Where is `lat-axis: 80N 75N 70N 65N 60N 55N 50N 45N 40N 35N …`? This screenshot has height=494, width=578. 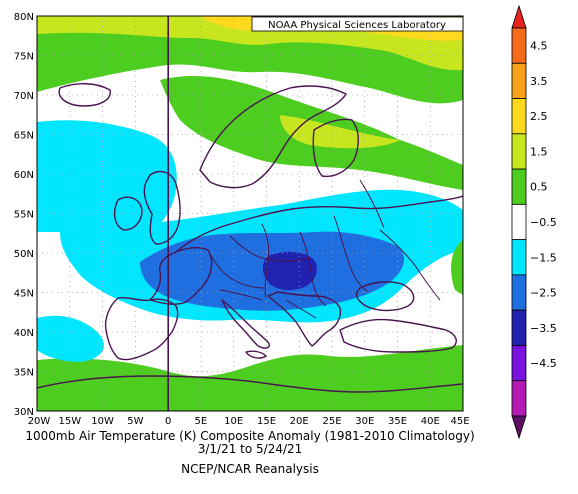 lat-axis: 80N 75N 70N 65N 60N 55N 50N 45N 40N 35N … is located at coordinates (24, 215).